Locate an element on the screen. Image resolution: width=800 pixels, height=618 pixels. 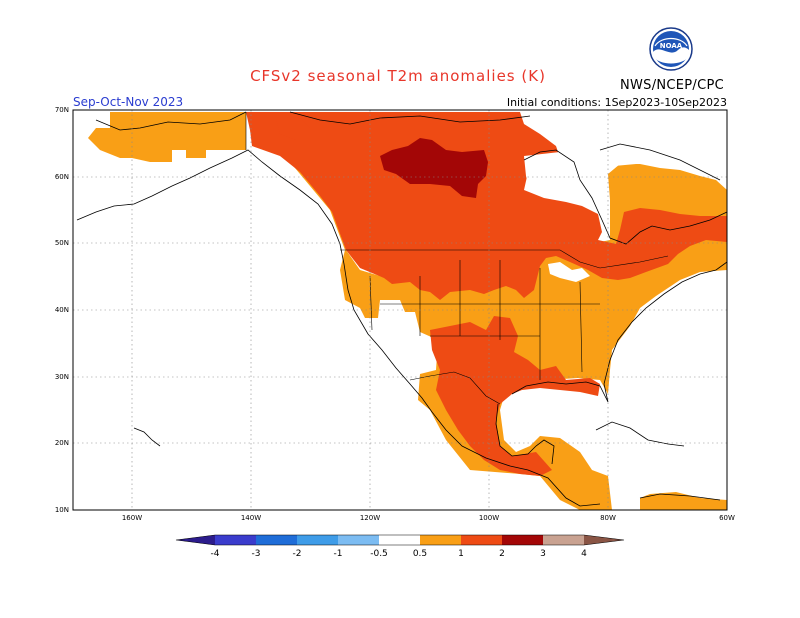
colorbar-label: -3 is located at coordinates (256, 554).